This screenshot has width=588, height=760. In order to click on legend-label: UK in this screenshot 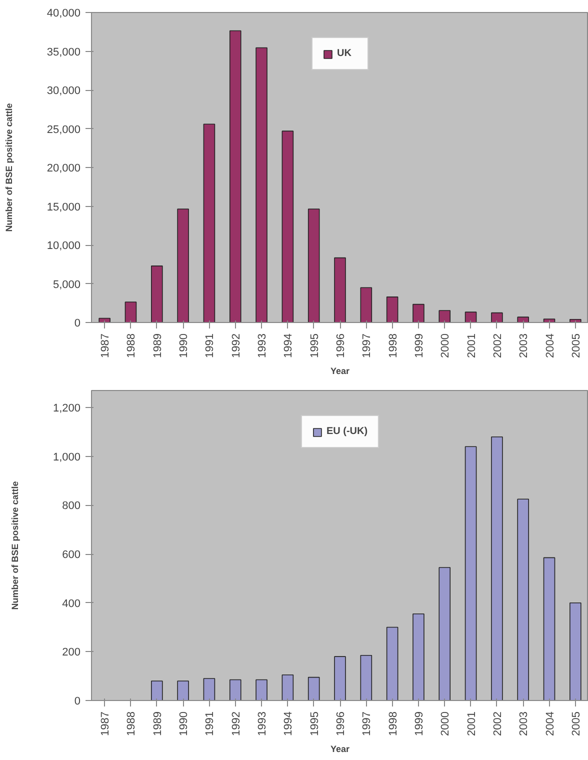, I will do `click(344, 53)`.